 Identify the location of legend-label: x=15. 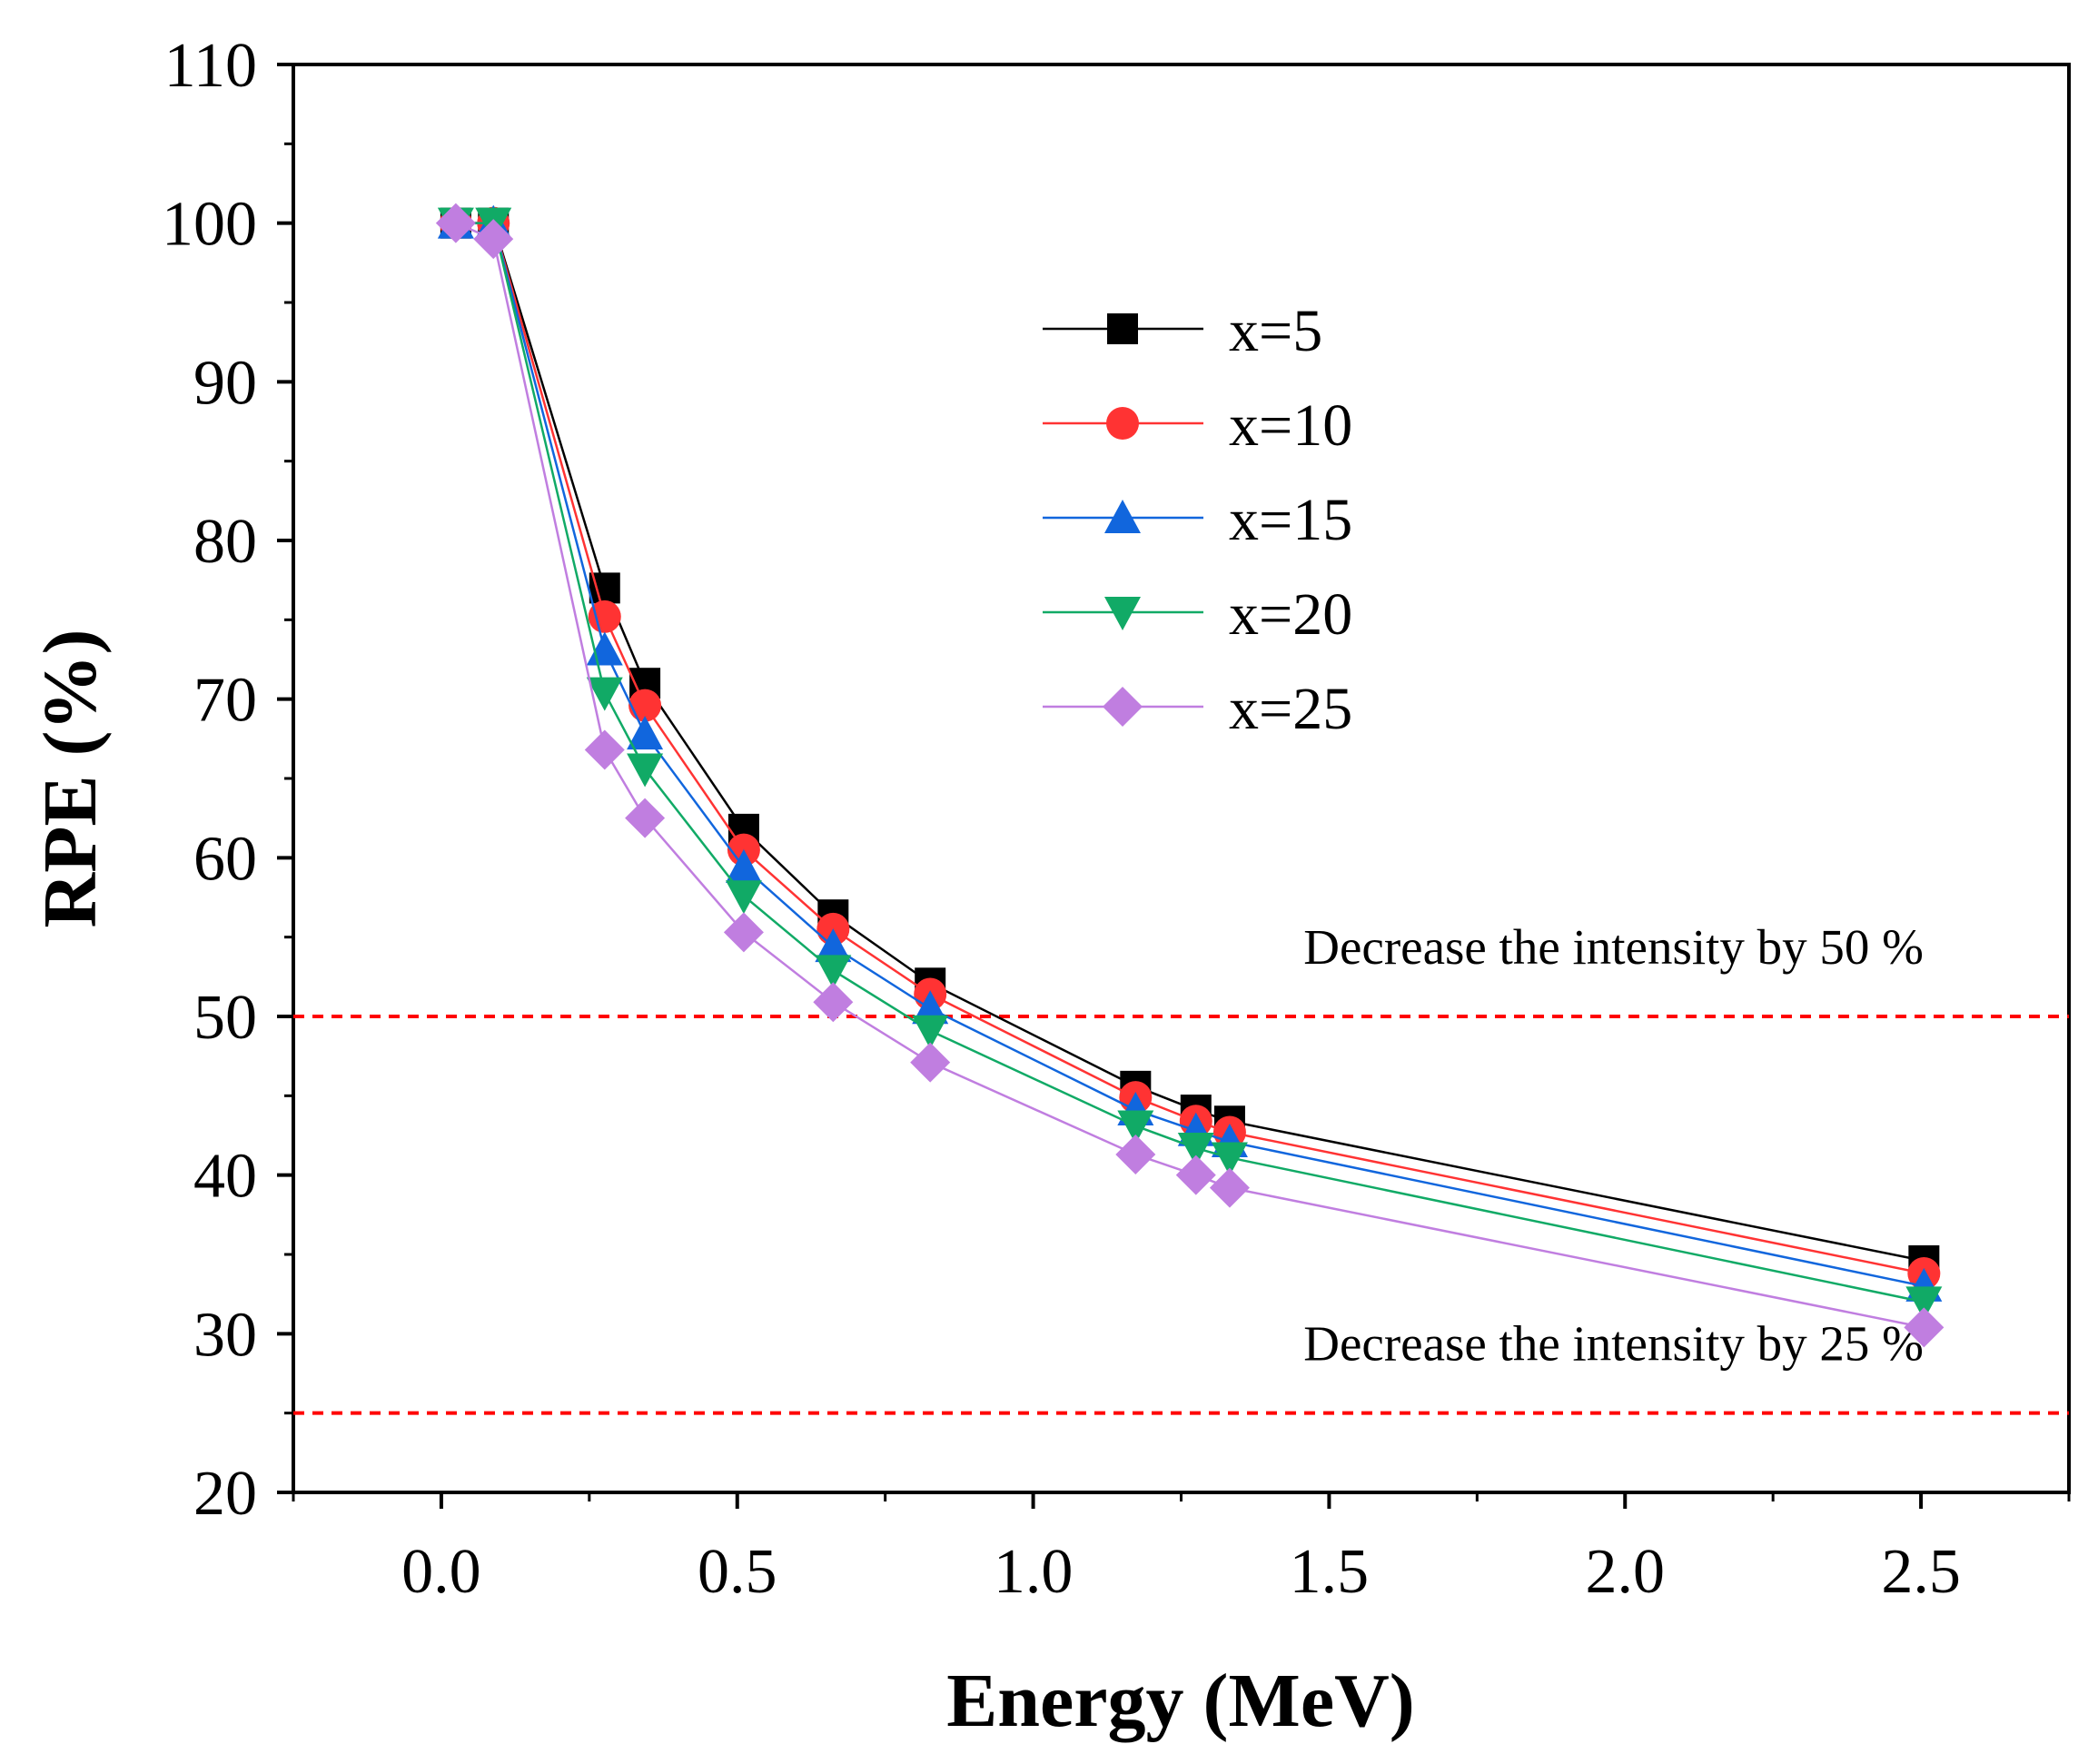
(1290, 520).